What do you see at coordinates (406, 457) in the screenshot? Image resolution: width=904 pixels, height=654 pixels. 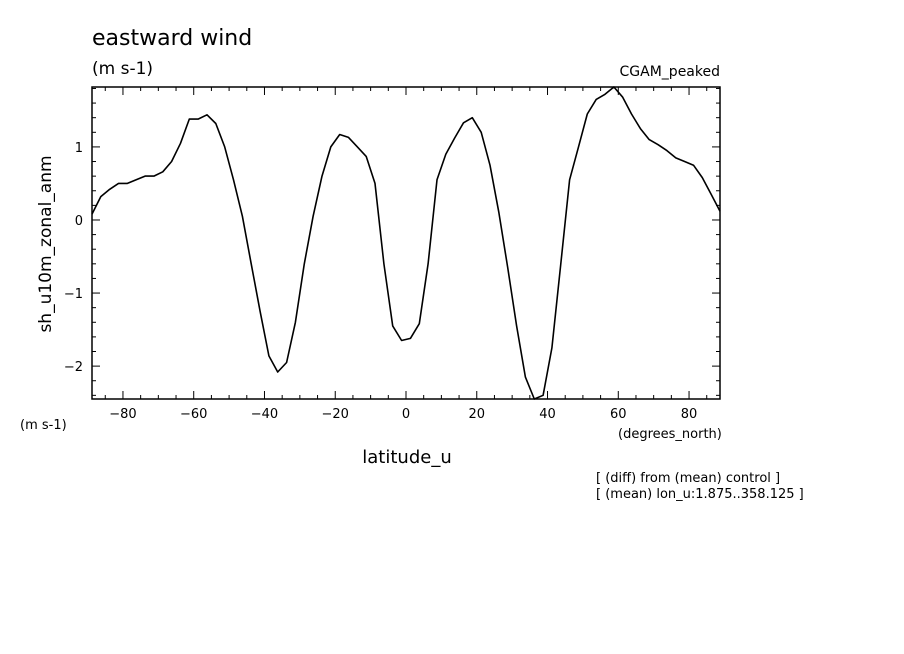 I see `x-axis-label: latitude_u` at bounding box center [406, 457].